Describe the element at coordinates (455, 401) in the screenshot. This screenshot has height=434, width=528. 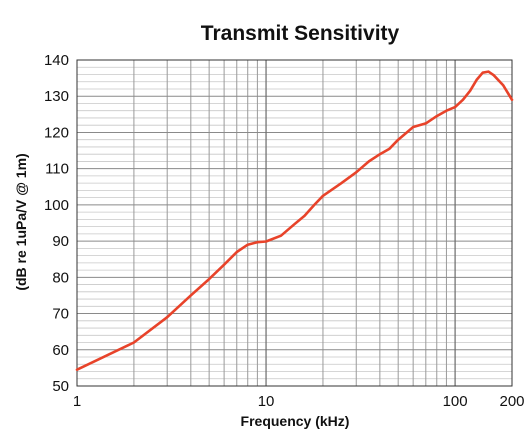
I see `x-tick-label: 100` at that location.